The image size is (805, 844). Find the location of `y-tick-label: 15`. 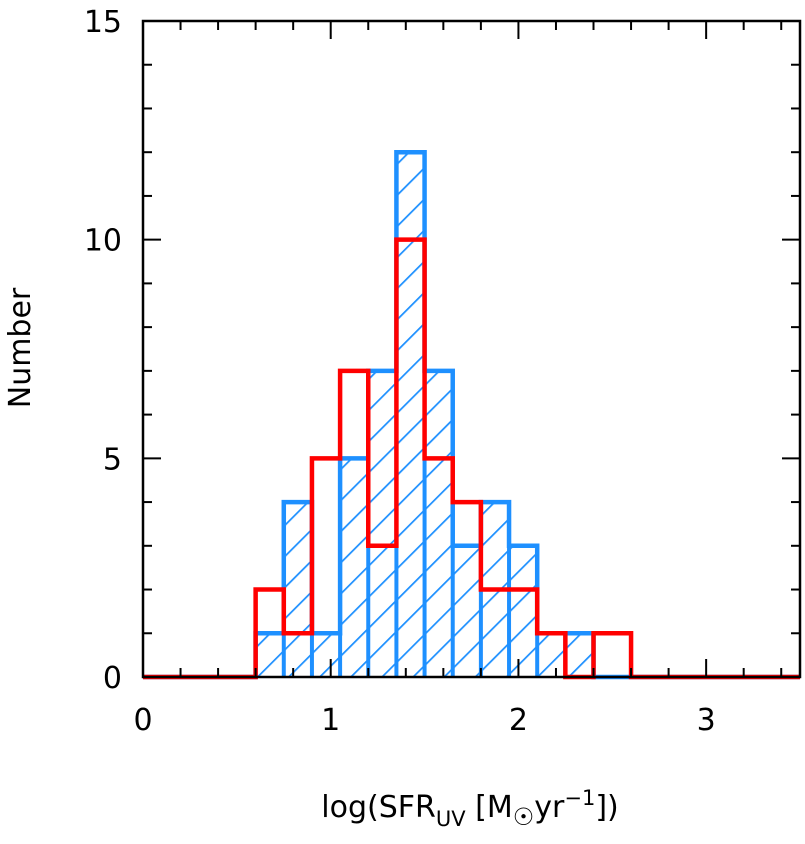

y-tick-label: 15 is located at coordinates (103, 22).